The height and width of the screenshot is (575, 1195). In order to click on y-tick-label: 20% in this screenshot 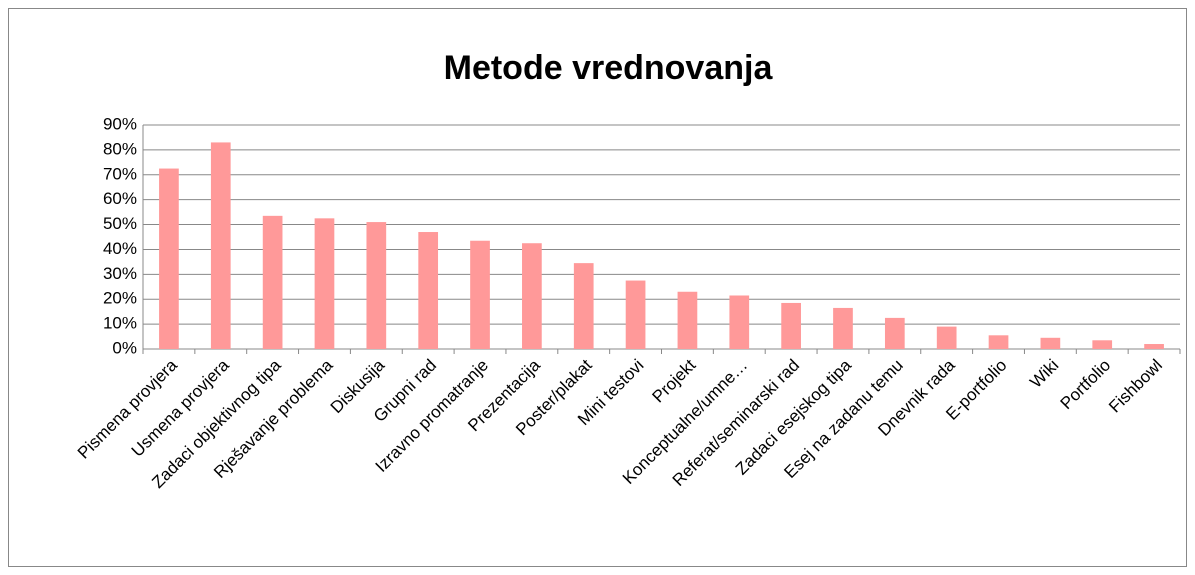, I will do `click(120, 298)`.